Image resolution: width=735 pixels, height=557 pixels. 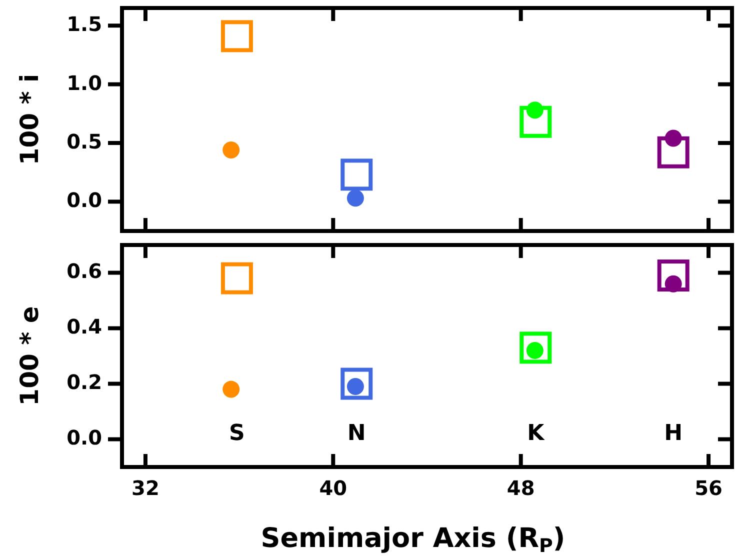 What do you see at coordinates (29, 356) in the screenshot?
I see `y-axis-title: 100 * e` at bounding box center [29, 356].